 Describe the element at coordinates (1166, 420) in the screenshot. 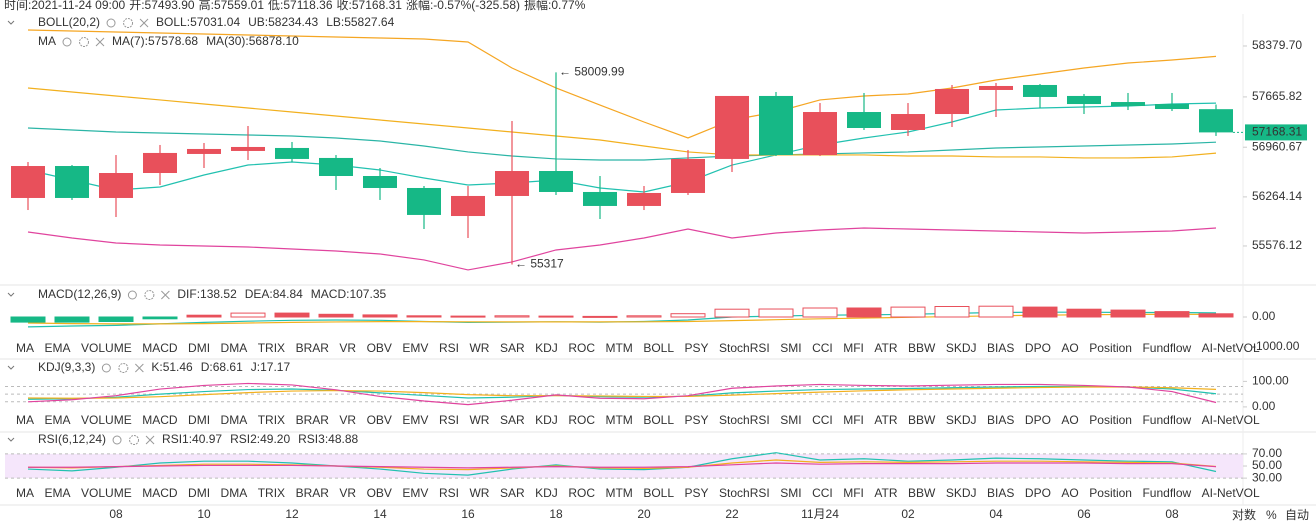

I see `indicator-tab: Fundflow` at that location.